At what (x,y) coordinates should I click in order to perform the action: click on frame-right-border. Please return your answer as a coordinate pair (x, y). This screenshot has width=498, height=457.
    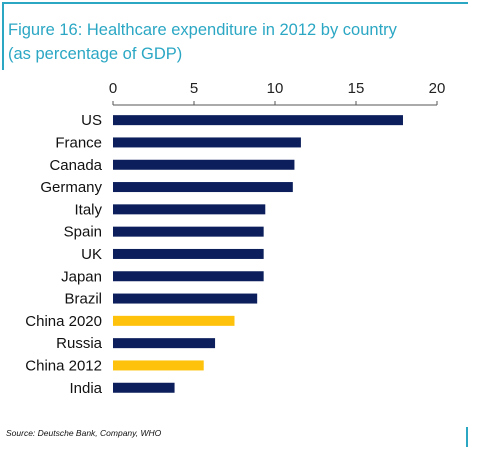
    Looking at the image, I should click on (467, 437).